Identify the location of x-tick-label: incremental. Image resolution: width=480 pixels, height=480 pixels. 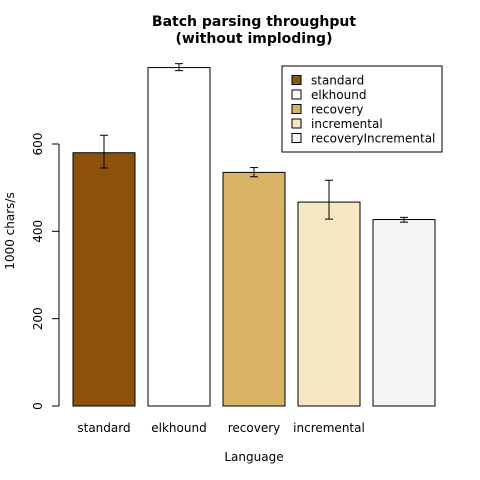
(329, 428).